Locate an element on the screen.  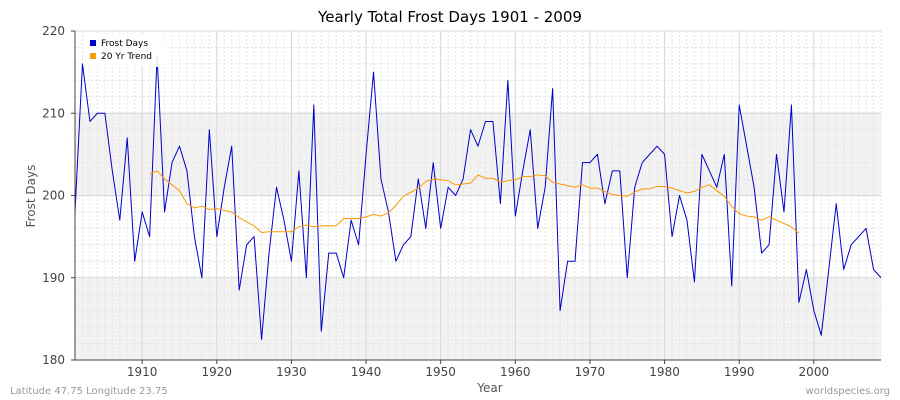
footer-left-text: Latitude 47.75 Longitude 23.75 is located at coordinates (89, 391).